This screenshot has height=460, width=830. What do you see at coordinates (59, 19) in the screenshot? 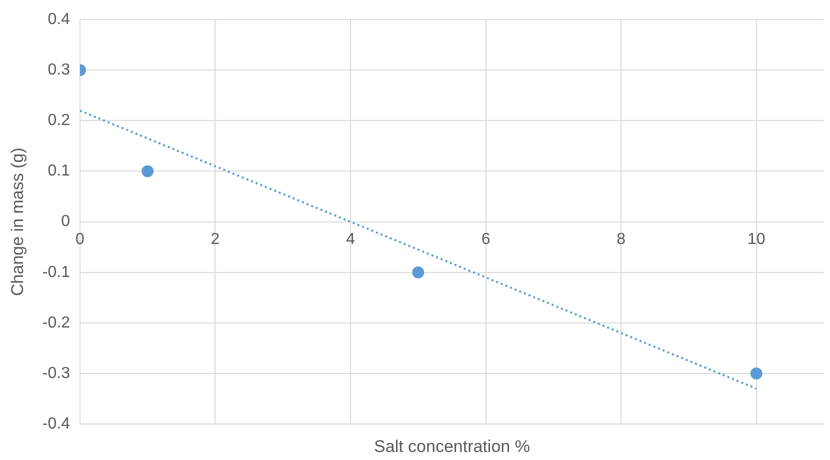
I see `y-tick-label: 0.4` at bounding box center [59, 19].